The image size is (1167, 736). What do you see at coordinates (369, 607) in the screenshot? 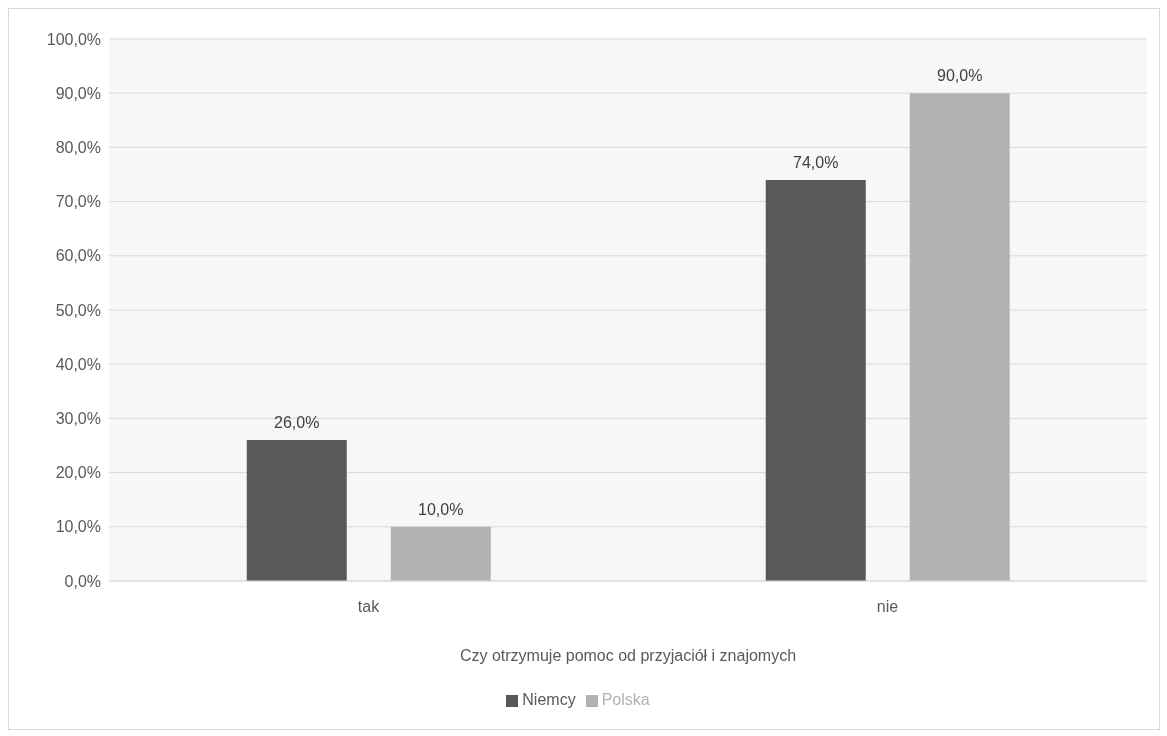
I see `x-tick-label: tak` at bounding box center [369, 607].